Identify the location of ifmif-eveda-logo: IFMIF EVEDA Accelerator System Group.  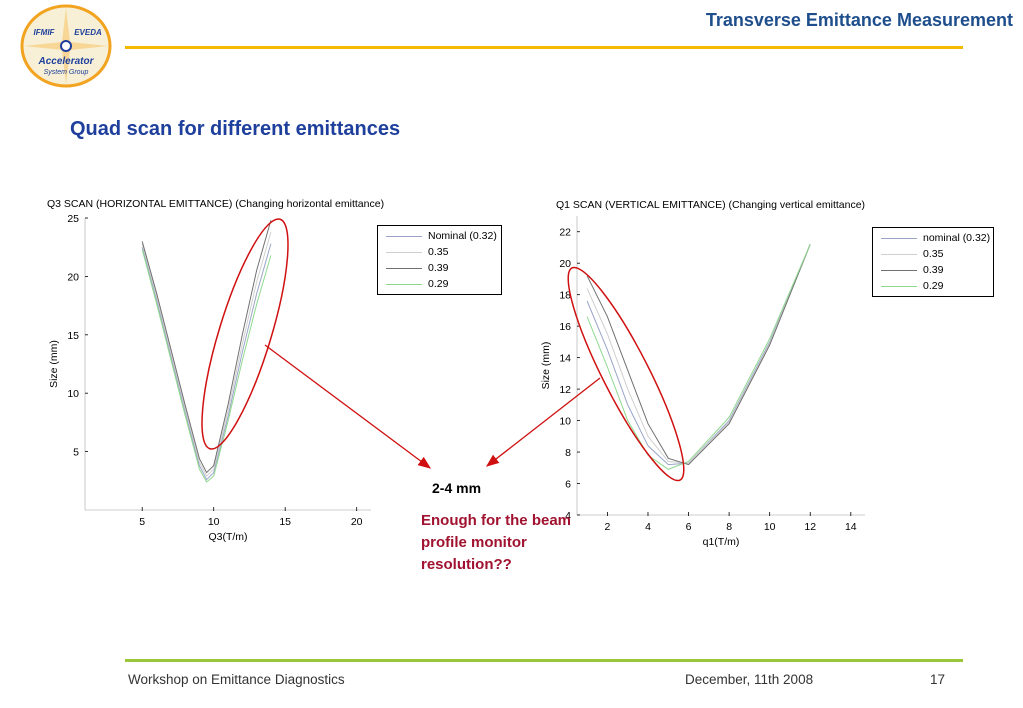
(66, 46).